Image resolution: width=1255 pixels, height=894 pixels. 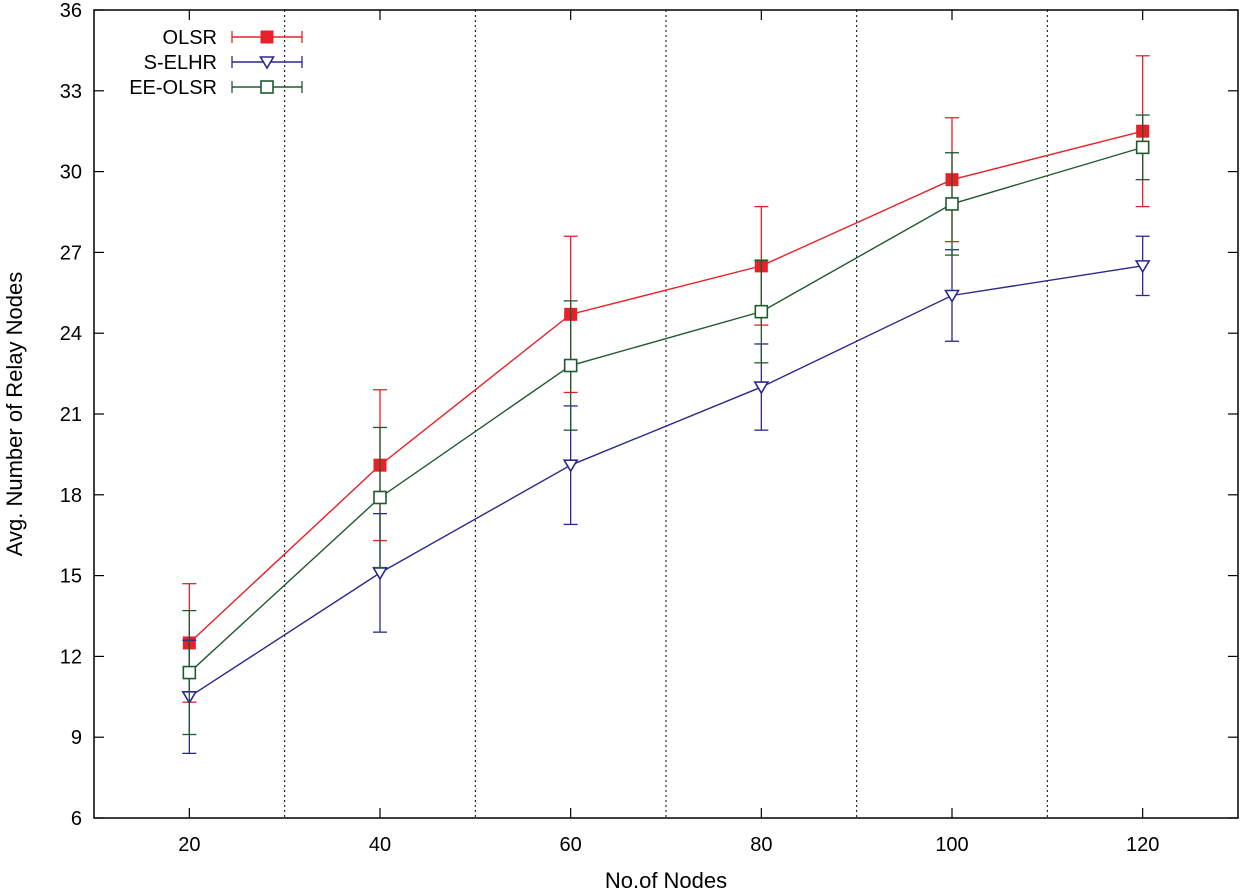 What do you see at coordinates (173, 88) in the screenshot?
I see `legend-label: EE-OLSR` at bounding box center [173, 88].